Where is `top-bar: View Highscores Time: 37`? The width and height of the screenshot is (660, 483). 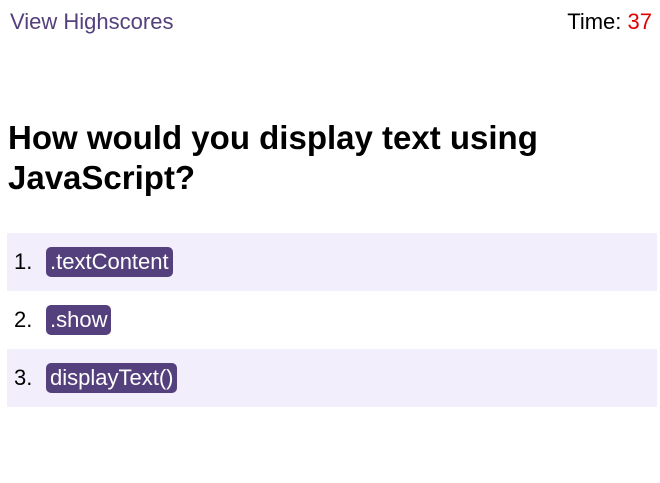 top-bar: View Highscores Time: 37 is located at coordinates (331, 22).